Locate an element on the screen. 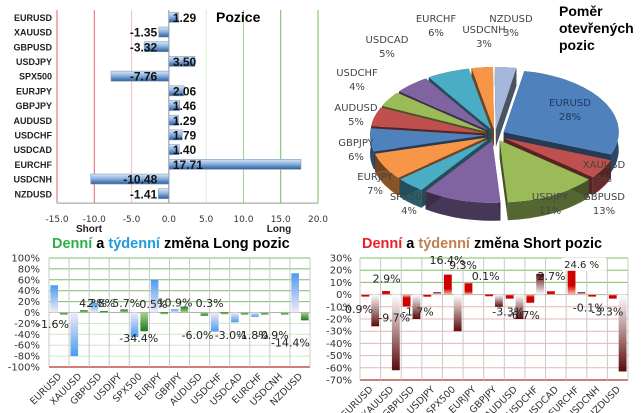 The height and width of the screenshot is (413, 641). pie-slice-side is located at coordinates (463, 206).